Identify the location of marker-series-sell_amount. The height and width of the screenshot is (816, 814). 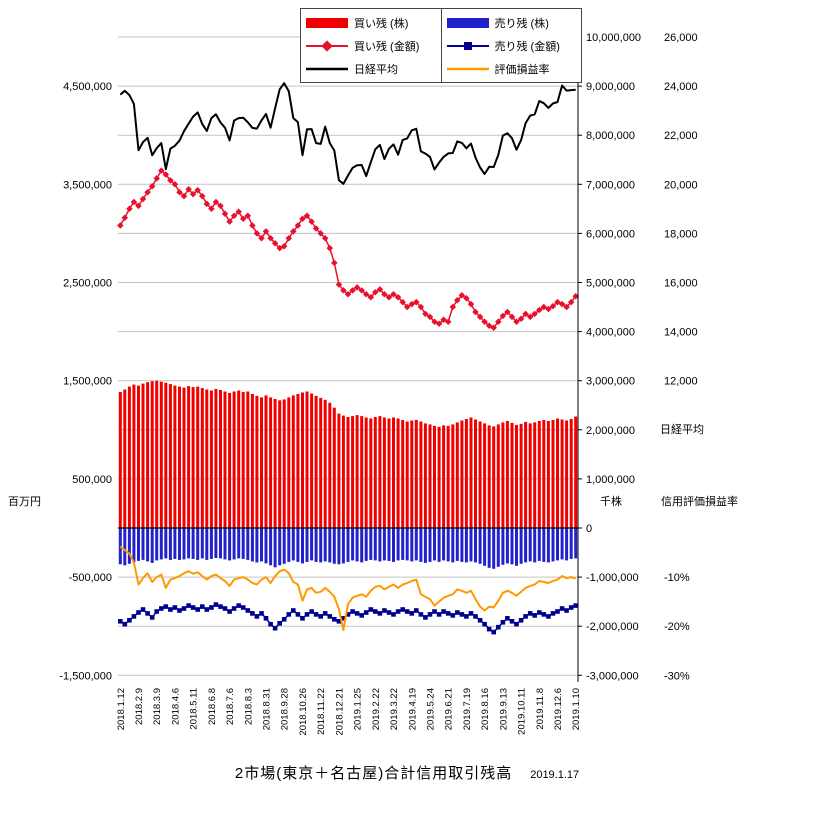
(348, 618).